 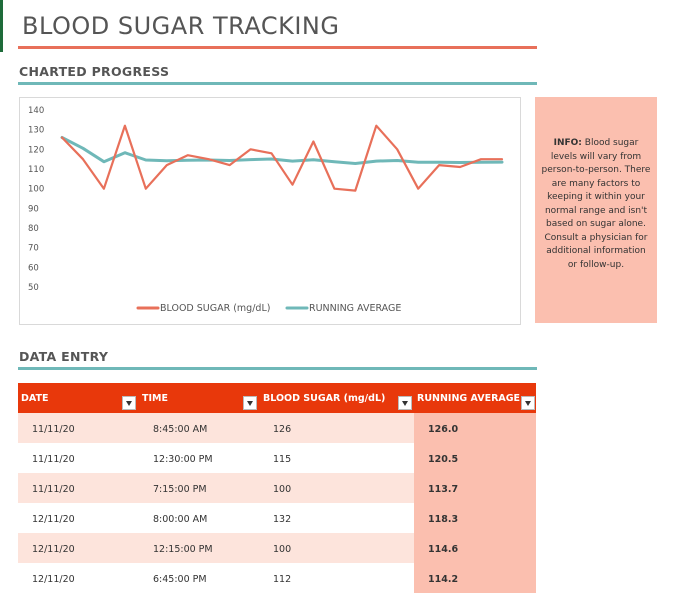 I want to click on table-row: 12/11/20 8:00:00 AM 132 118.3, so click(x=277, y=518).